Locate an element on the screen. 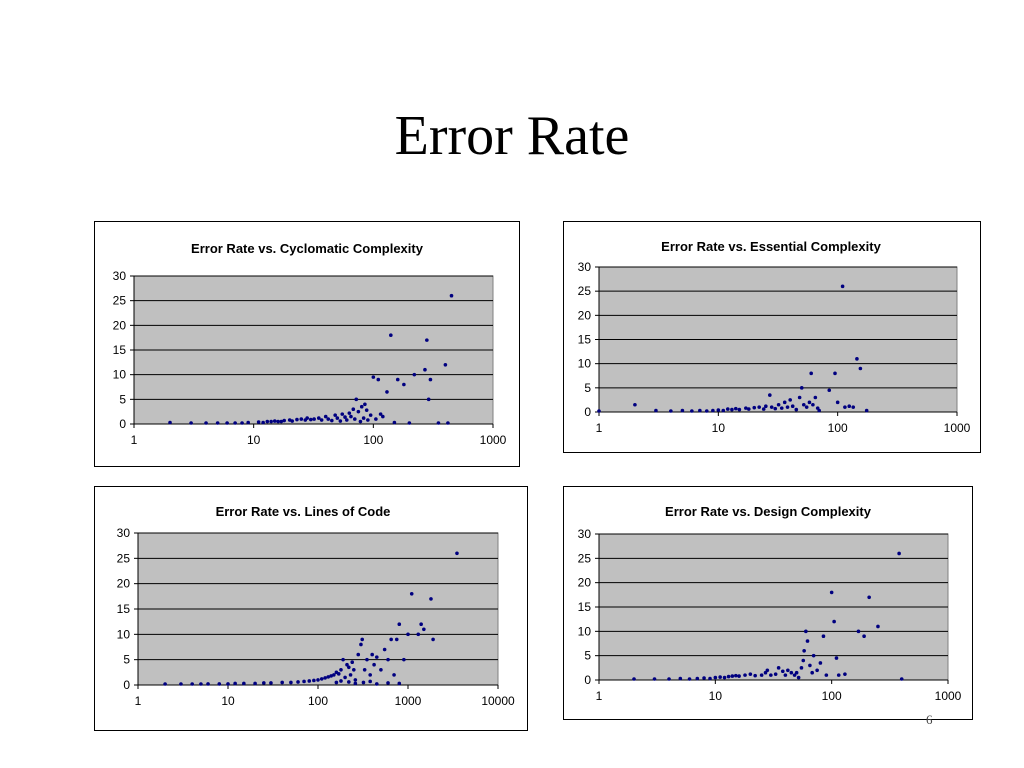 The height and width of the screenshot is (768, 1024). y-tick-label: 10 is located at coordinates (124, 634).